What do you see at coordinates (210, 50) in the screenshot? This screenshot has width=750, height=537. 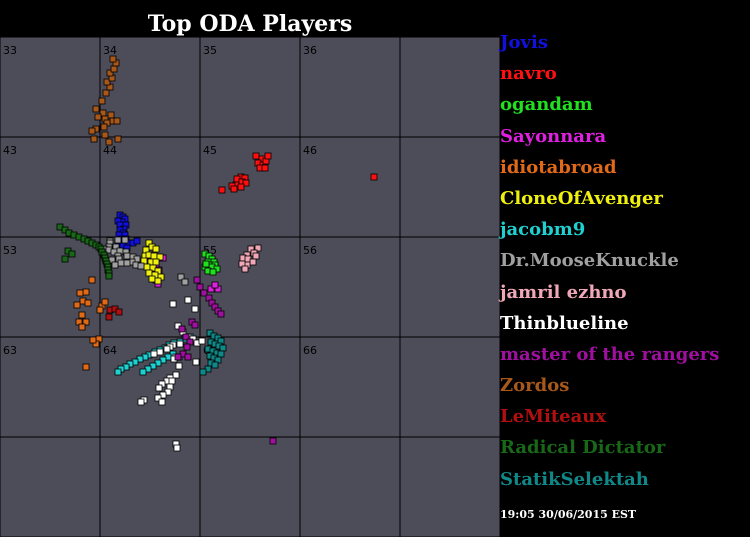 I see `sector-label: 35` at bounding box center [210, 50].